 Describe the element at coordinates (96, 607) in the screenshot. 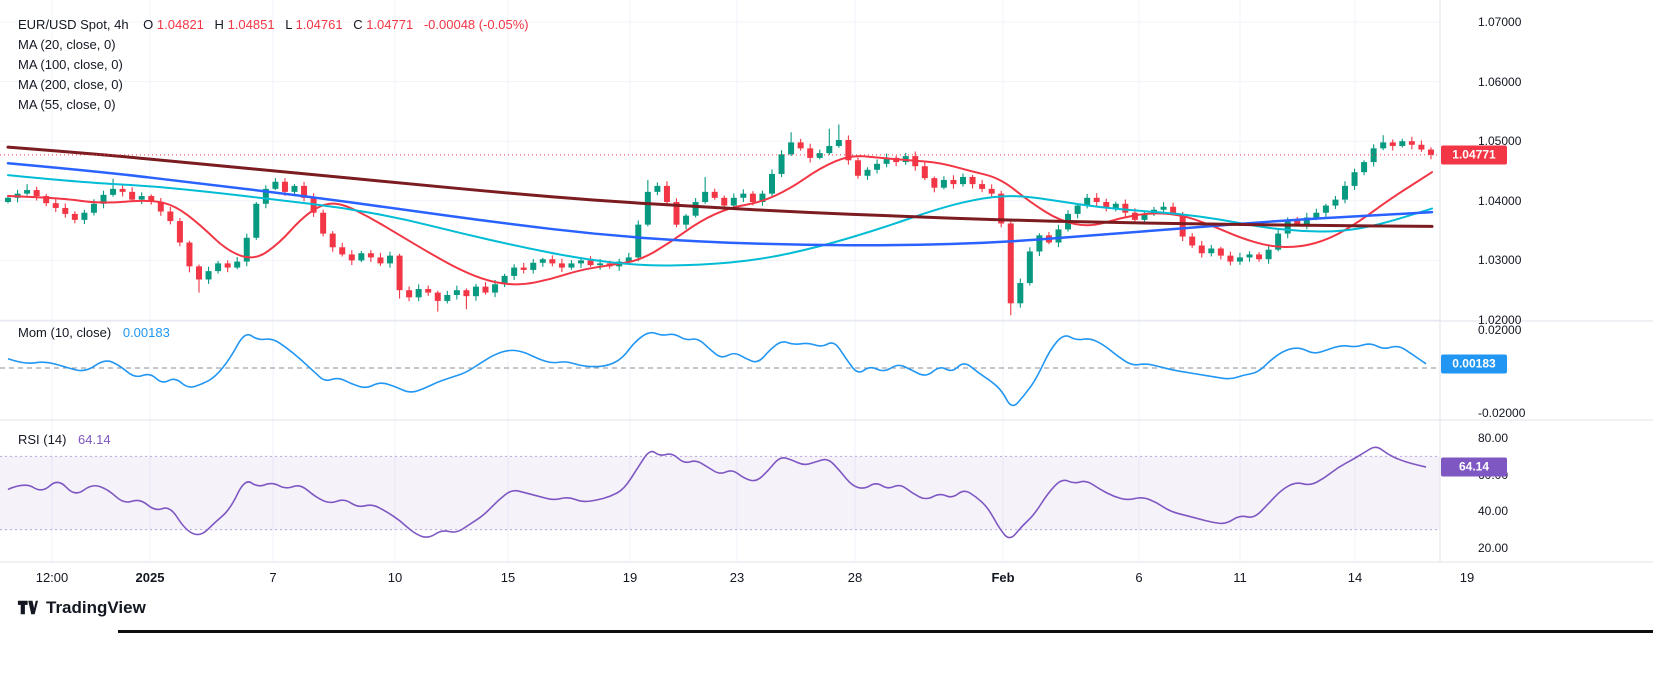

I see `tradingview-wordmark: TradingView` at that location.